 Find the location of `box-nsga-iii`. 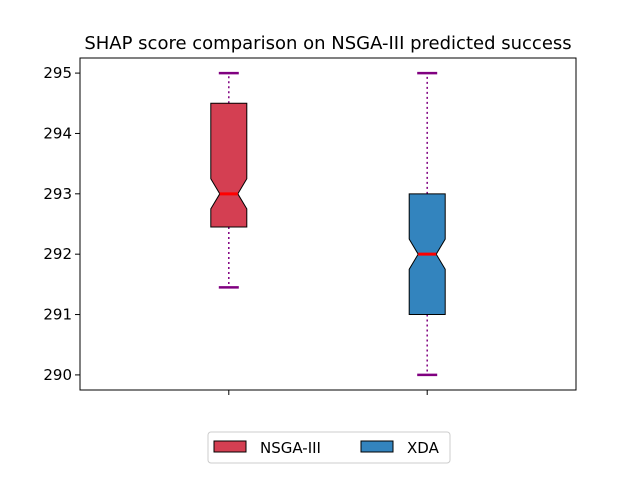

box-nsga-iii is located at coordinates (229, 180).